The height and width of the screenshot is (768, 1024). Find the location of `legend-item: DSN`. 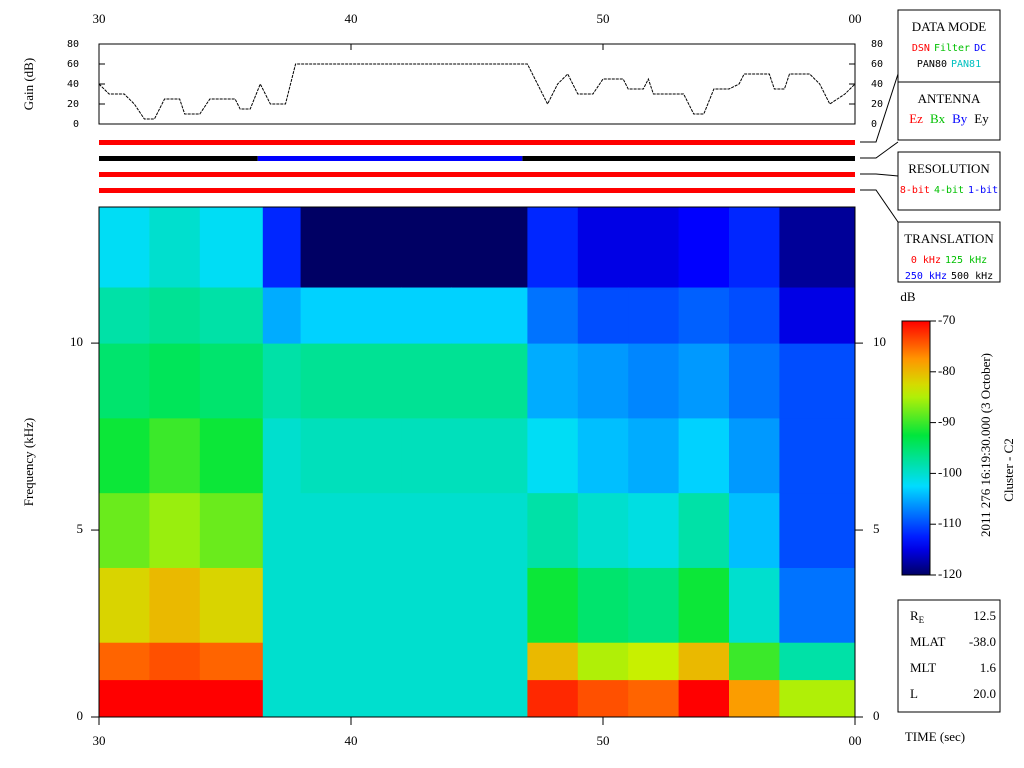

legend-item: DSN is located at coordinates (921, 48).